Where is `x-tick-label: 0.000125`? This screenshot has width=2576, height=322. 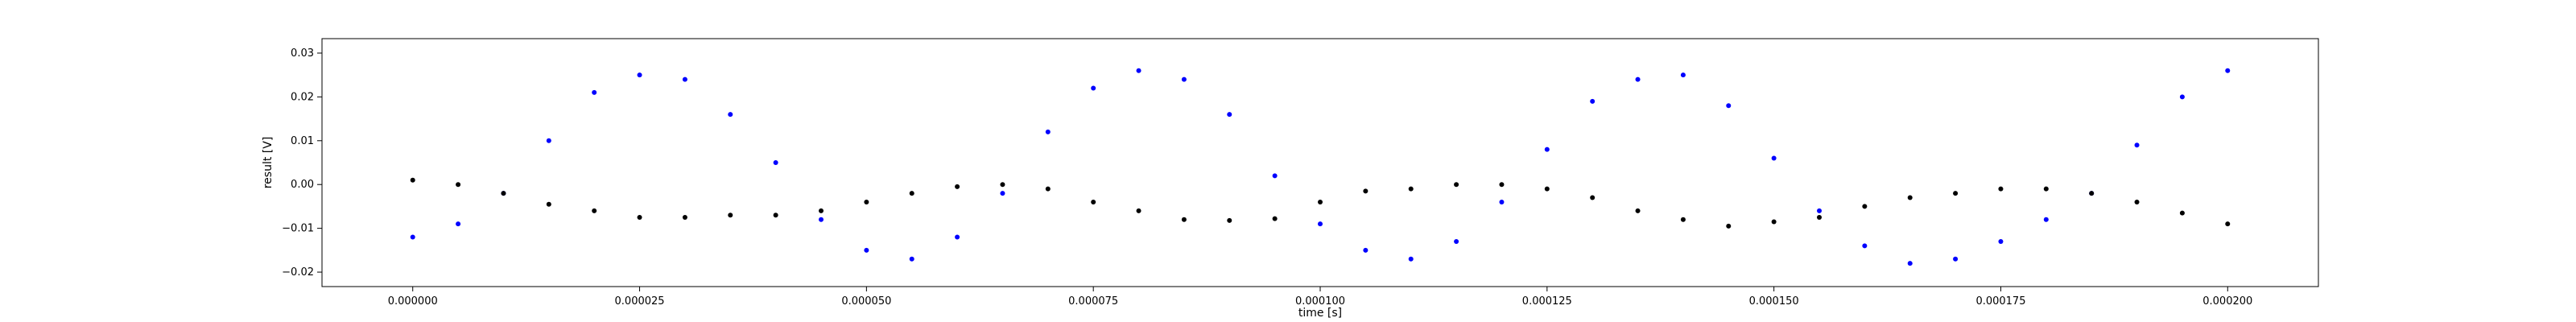
x-tick-label: 0.000125 is located at coordinates (1547, 301).